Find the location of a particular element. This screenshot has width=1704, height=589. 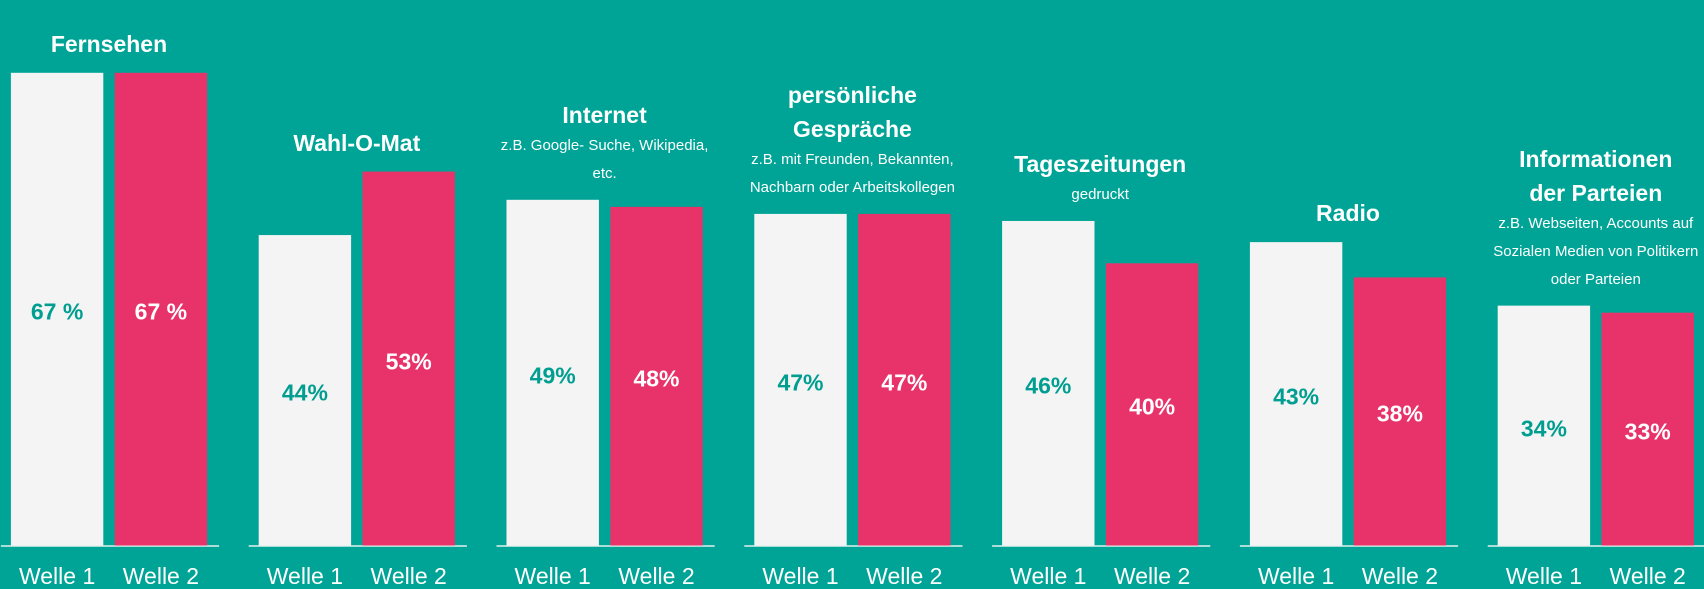

group-title: Wahl-O-Mat is located at coordinates (356, 143).